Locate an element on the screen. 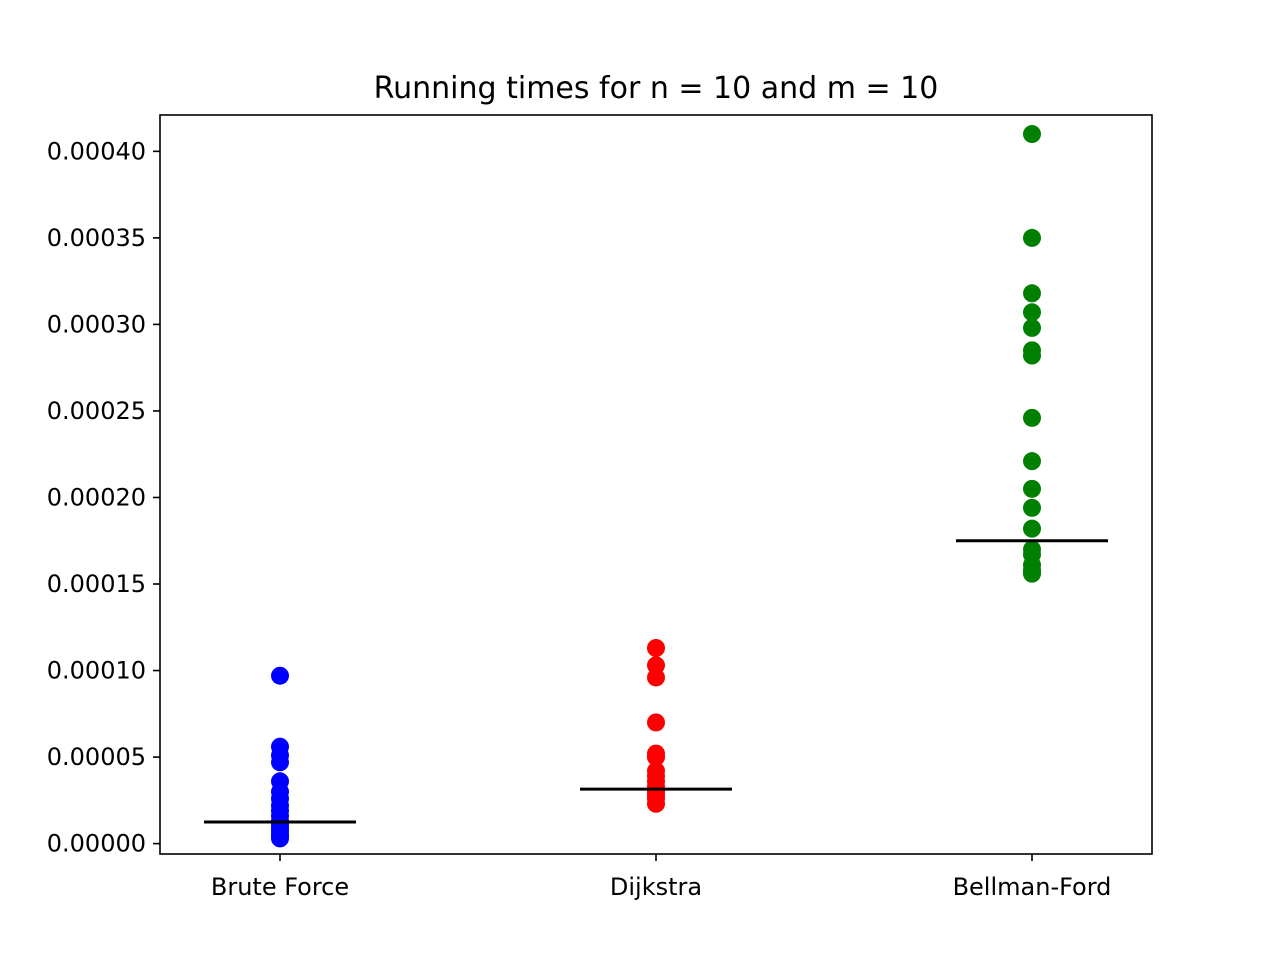 This screenshot has height=960, width=1280. chart-title: Running times for n = 10 and m = 10 is located at coordinates (656, 88).